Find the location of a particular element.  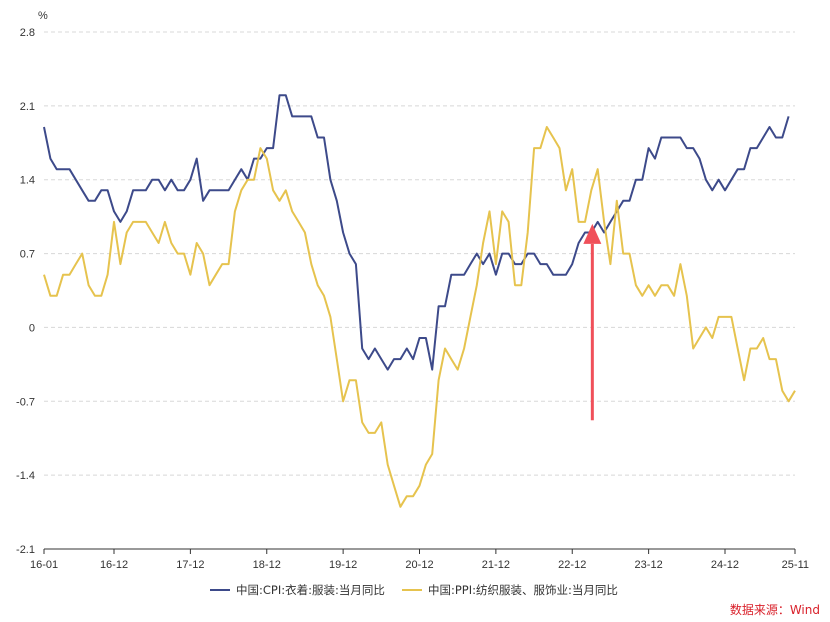

source-note: 数据来源：Wind is located at coordinates (775, 609).